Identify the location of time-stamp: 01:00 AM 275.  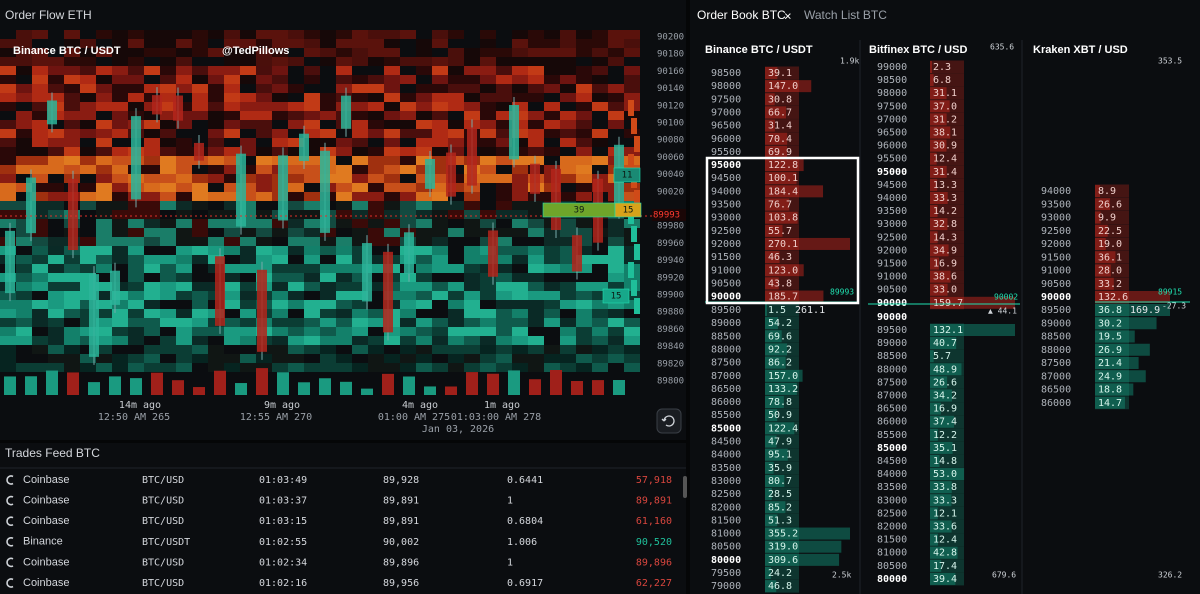
(414, 417).